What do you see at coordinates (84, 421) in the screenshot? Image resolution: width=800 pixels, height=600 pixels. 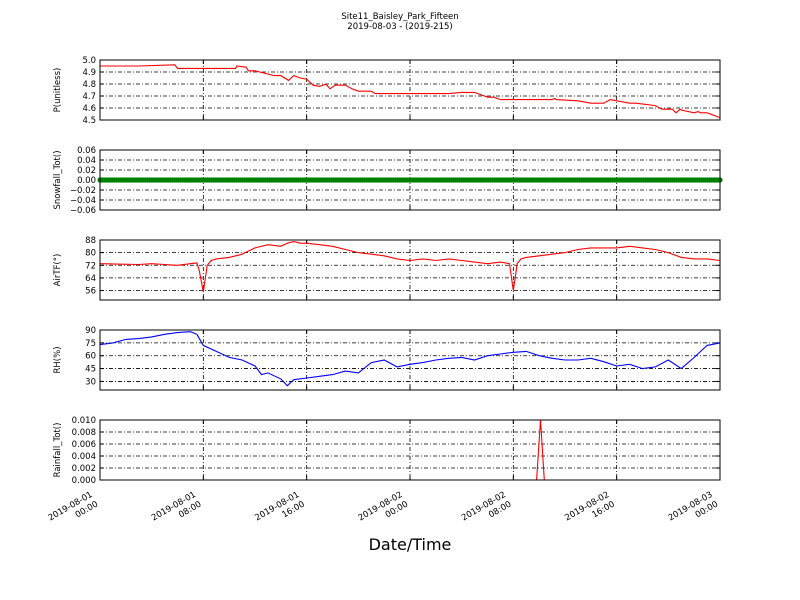 I see `y-tick-label: 0.010` at bounding box center [84, 421].